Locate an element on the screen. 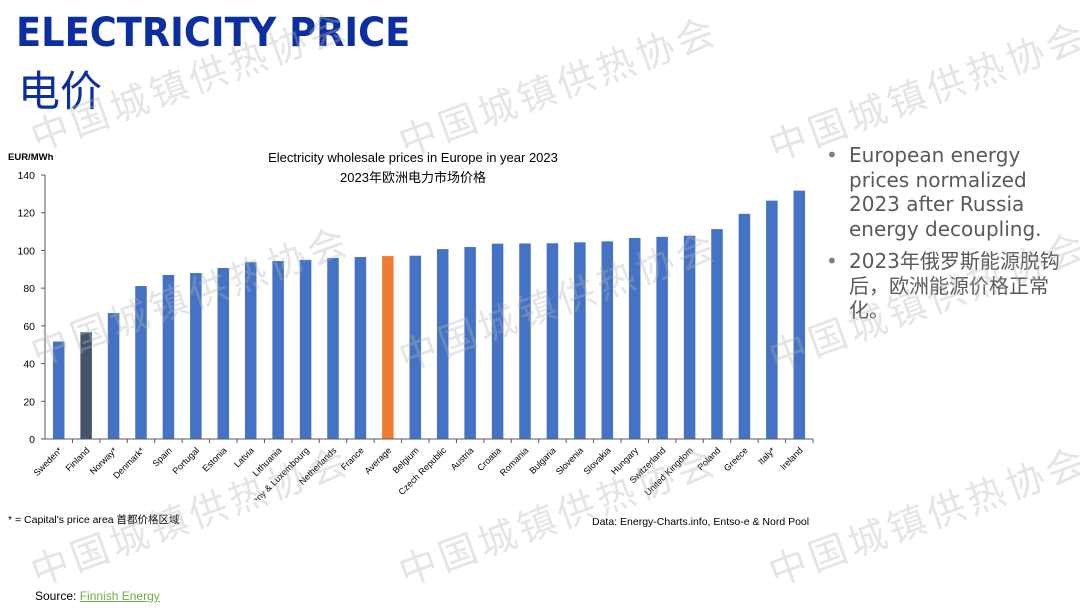 Image resolution: width=1080 pixels, height=608 pixels. bar-norway is located at coordinates (113, 376).